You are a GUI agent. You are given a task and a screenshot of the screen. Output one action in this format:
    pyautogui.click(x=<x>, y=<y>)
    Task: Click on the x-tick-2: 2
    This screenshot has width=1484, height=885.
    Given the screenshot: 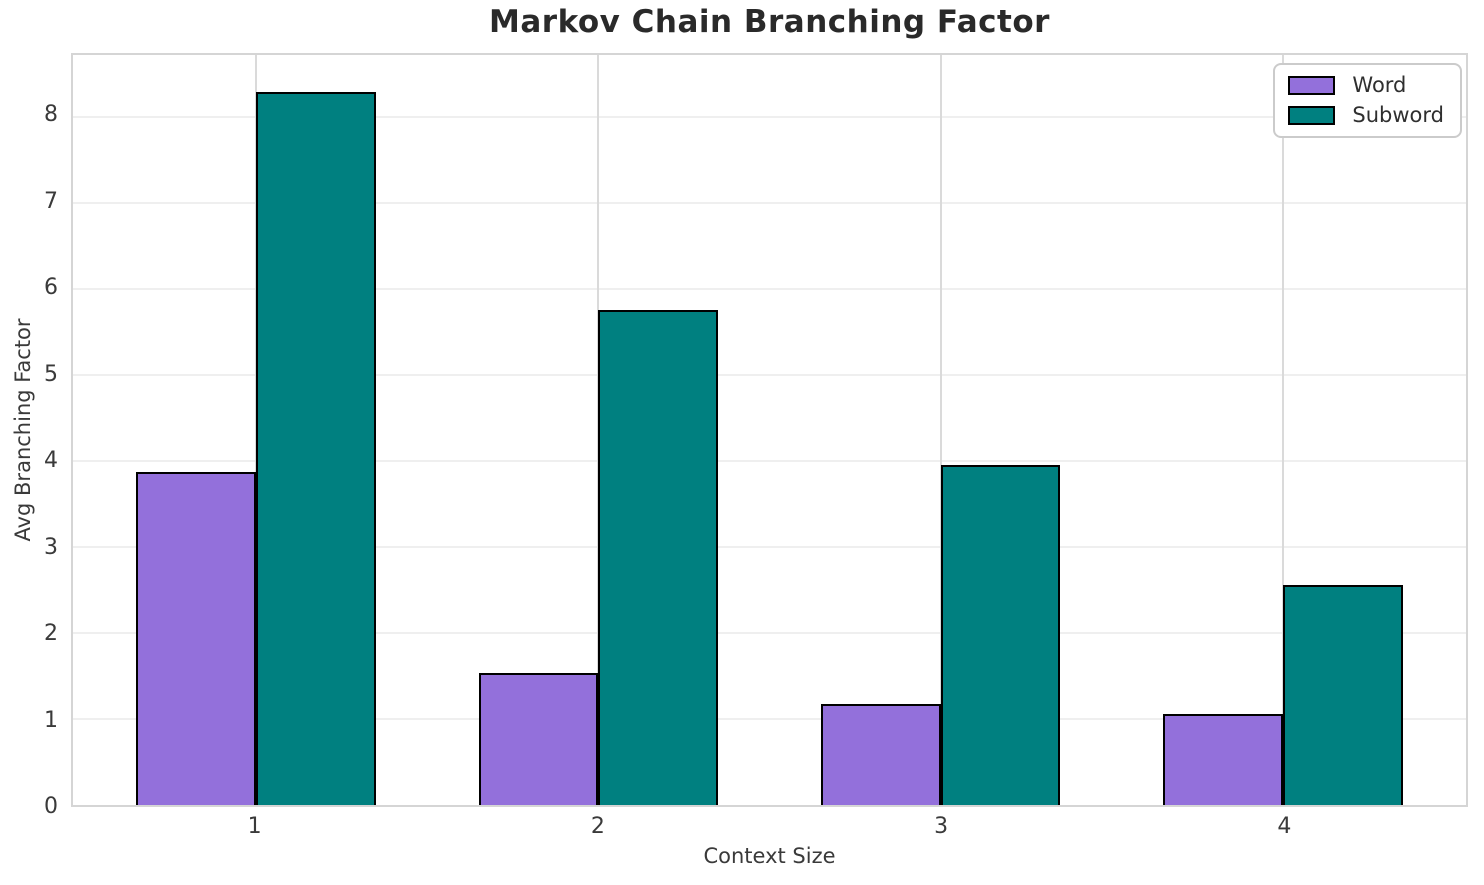 What is the action you would take?
    pyautogui.click(x=597, y=826)
    